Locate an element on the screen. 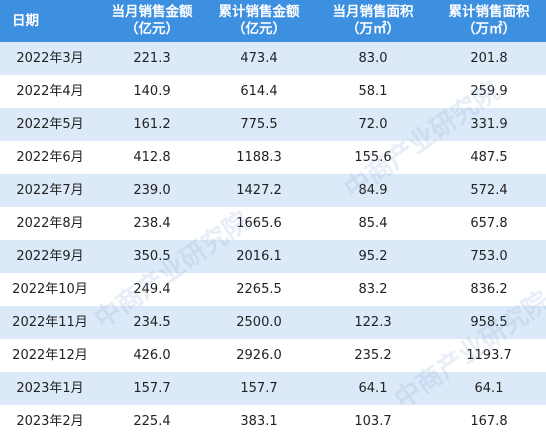  table-cell: 72.0 is located at coordinates (373, 124).